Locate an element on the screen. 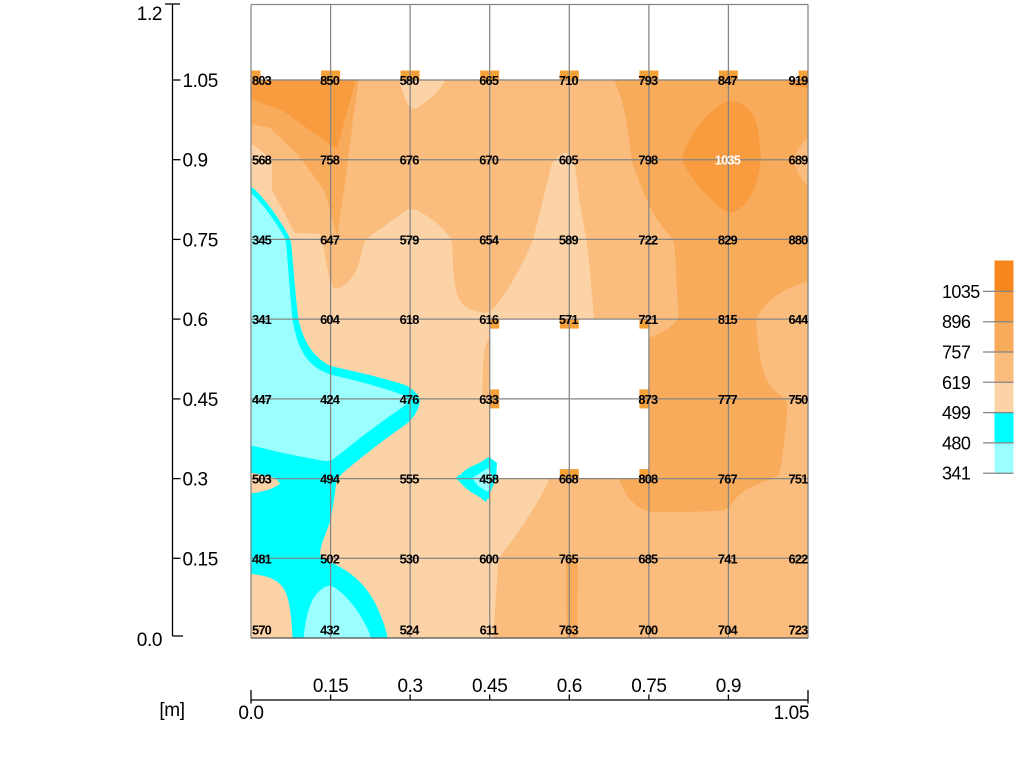 This screenshot has width=1019, height=764. svg-text: 579 is located at coordinates (410, 239).